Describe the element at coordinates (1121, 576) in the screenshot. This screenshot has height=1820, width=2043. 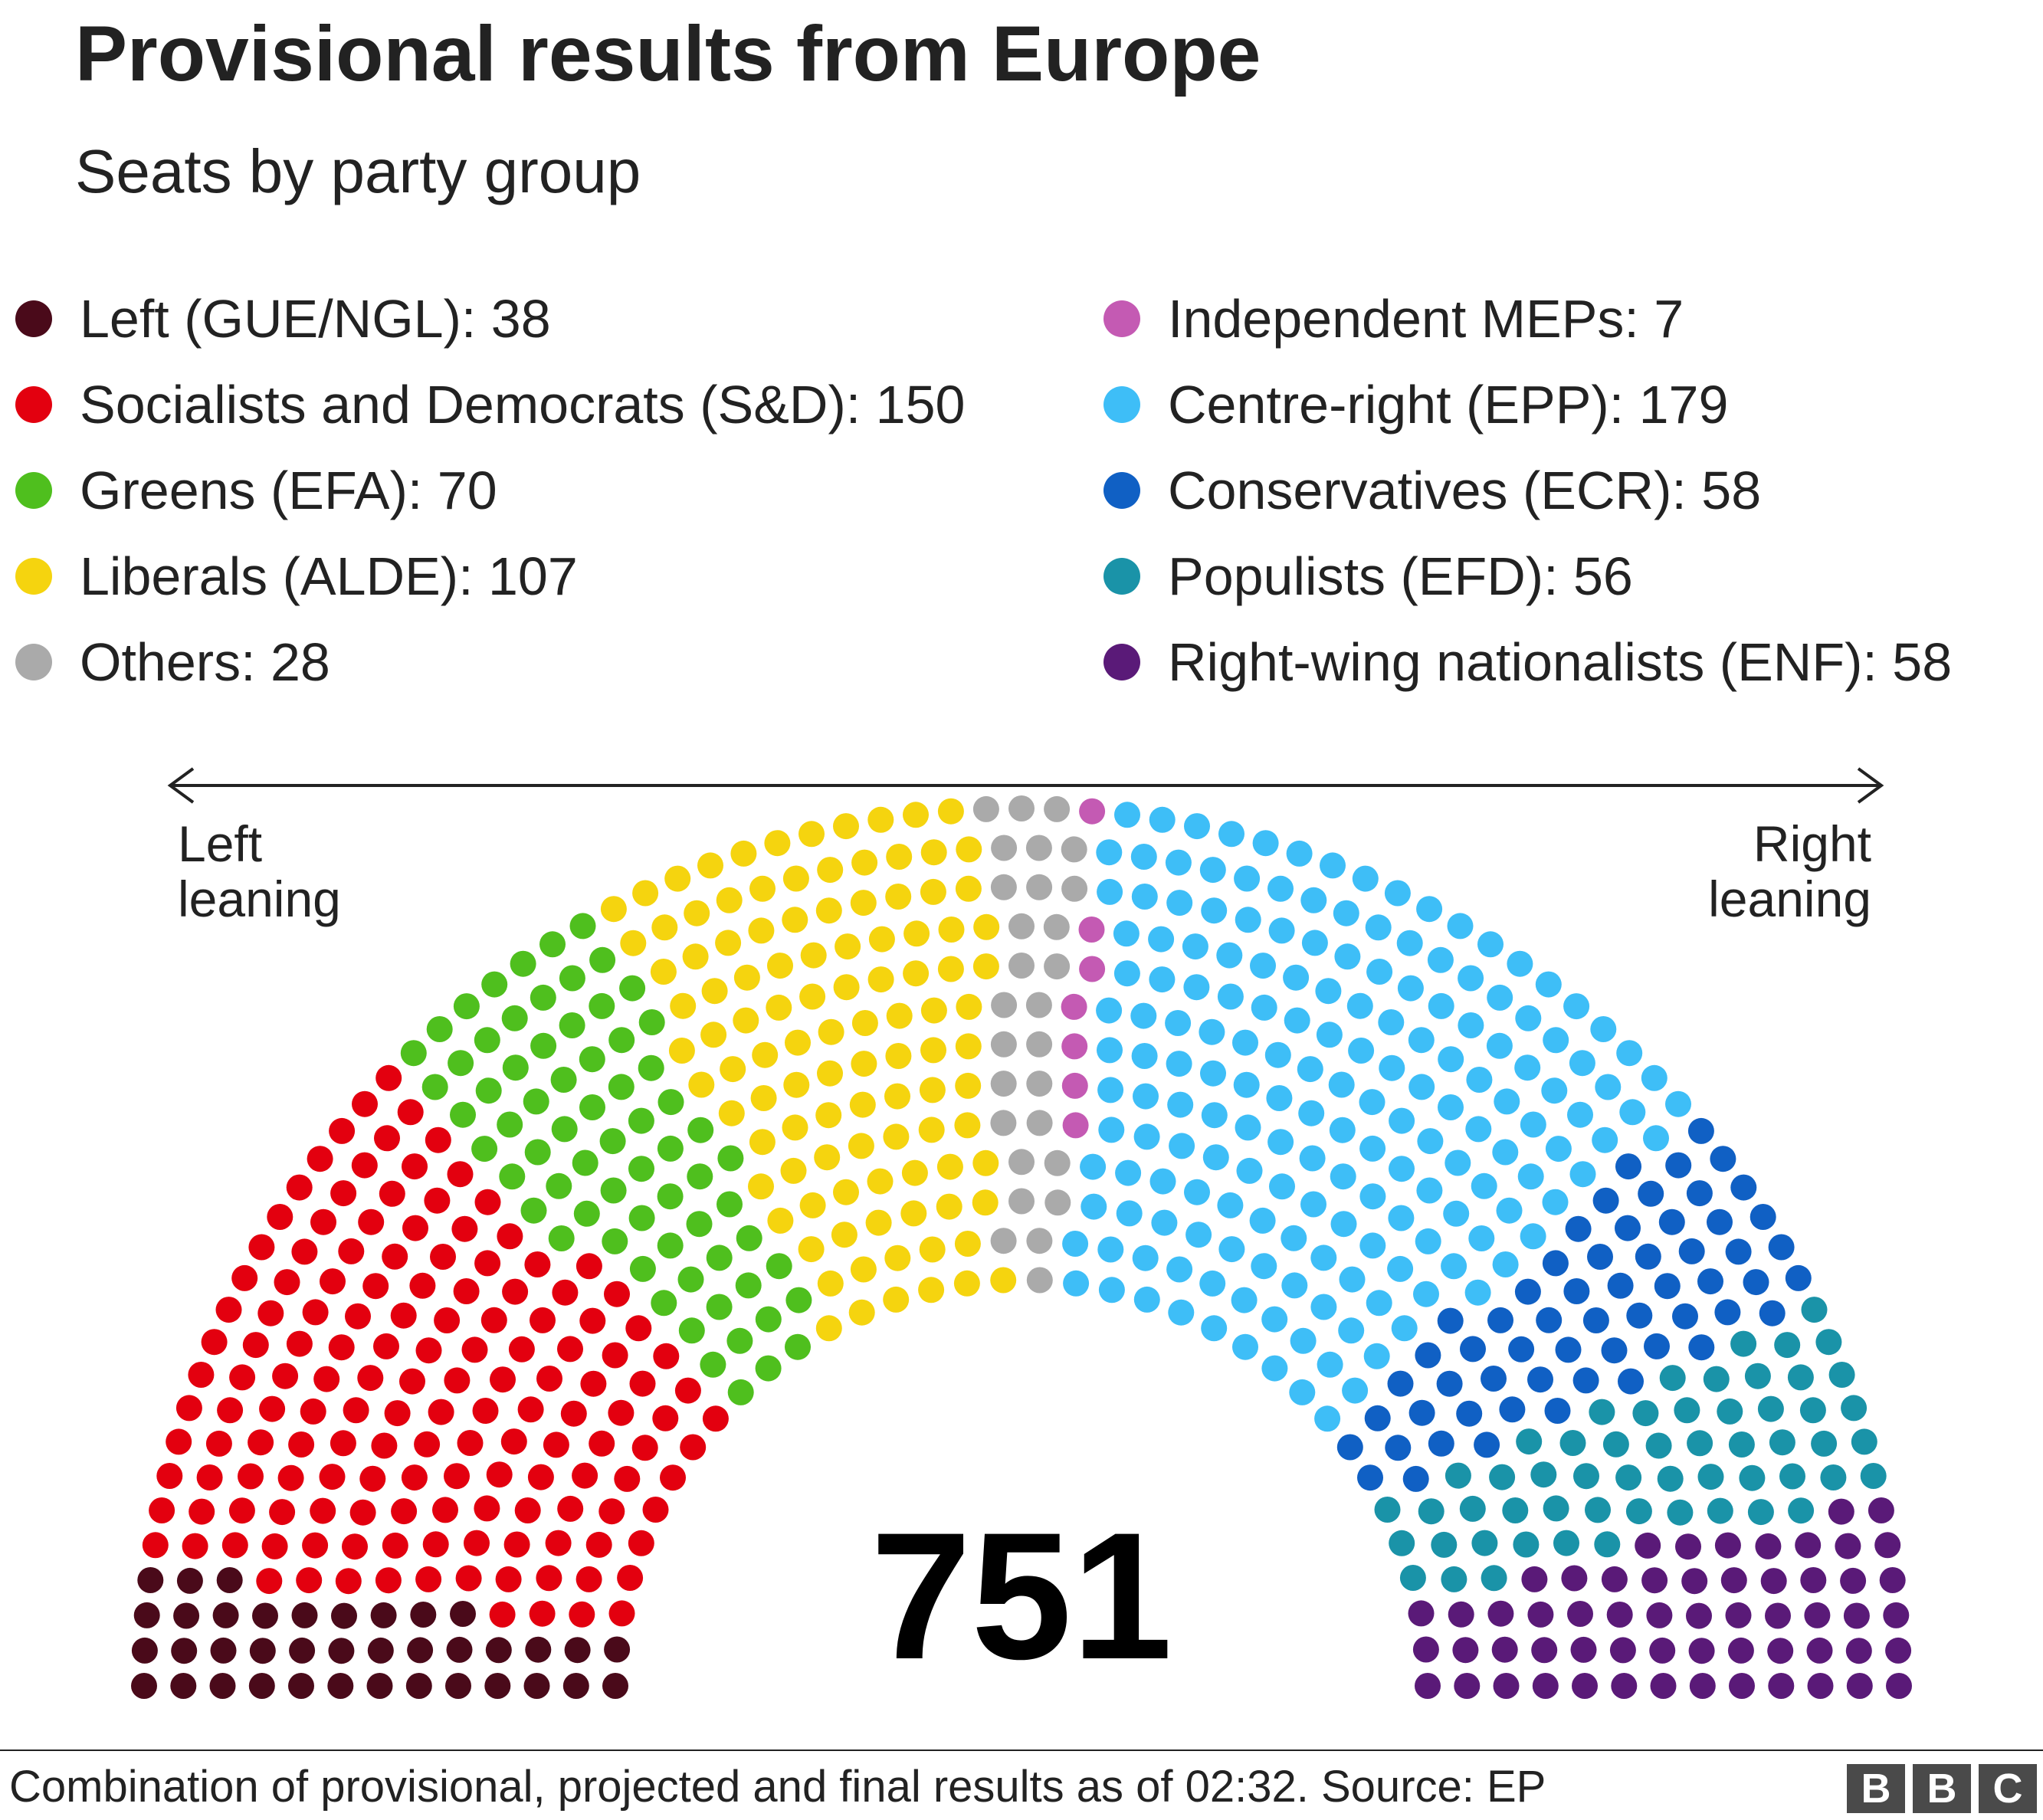
I see `legend-swatch-efd` at that location.